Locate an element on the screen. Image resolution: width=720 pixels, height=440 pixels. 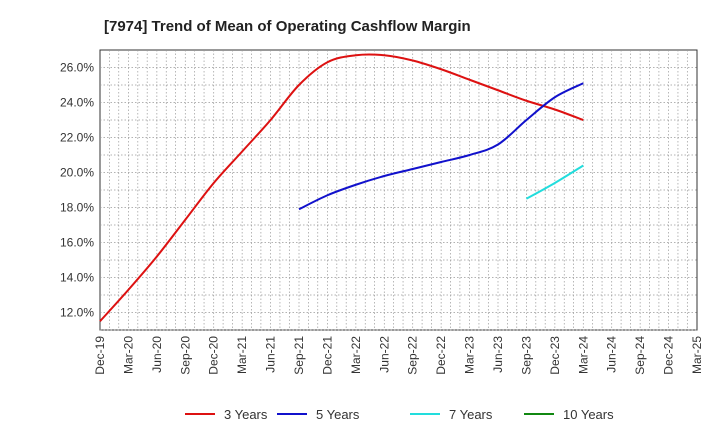
y-axis: 12.0% 14.0% 16.0% 18.0% 20.0% 22.0% 24.0% 26.0% is located at coordinates (77, 190).